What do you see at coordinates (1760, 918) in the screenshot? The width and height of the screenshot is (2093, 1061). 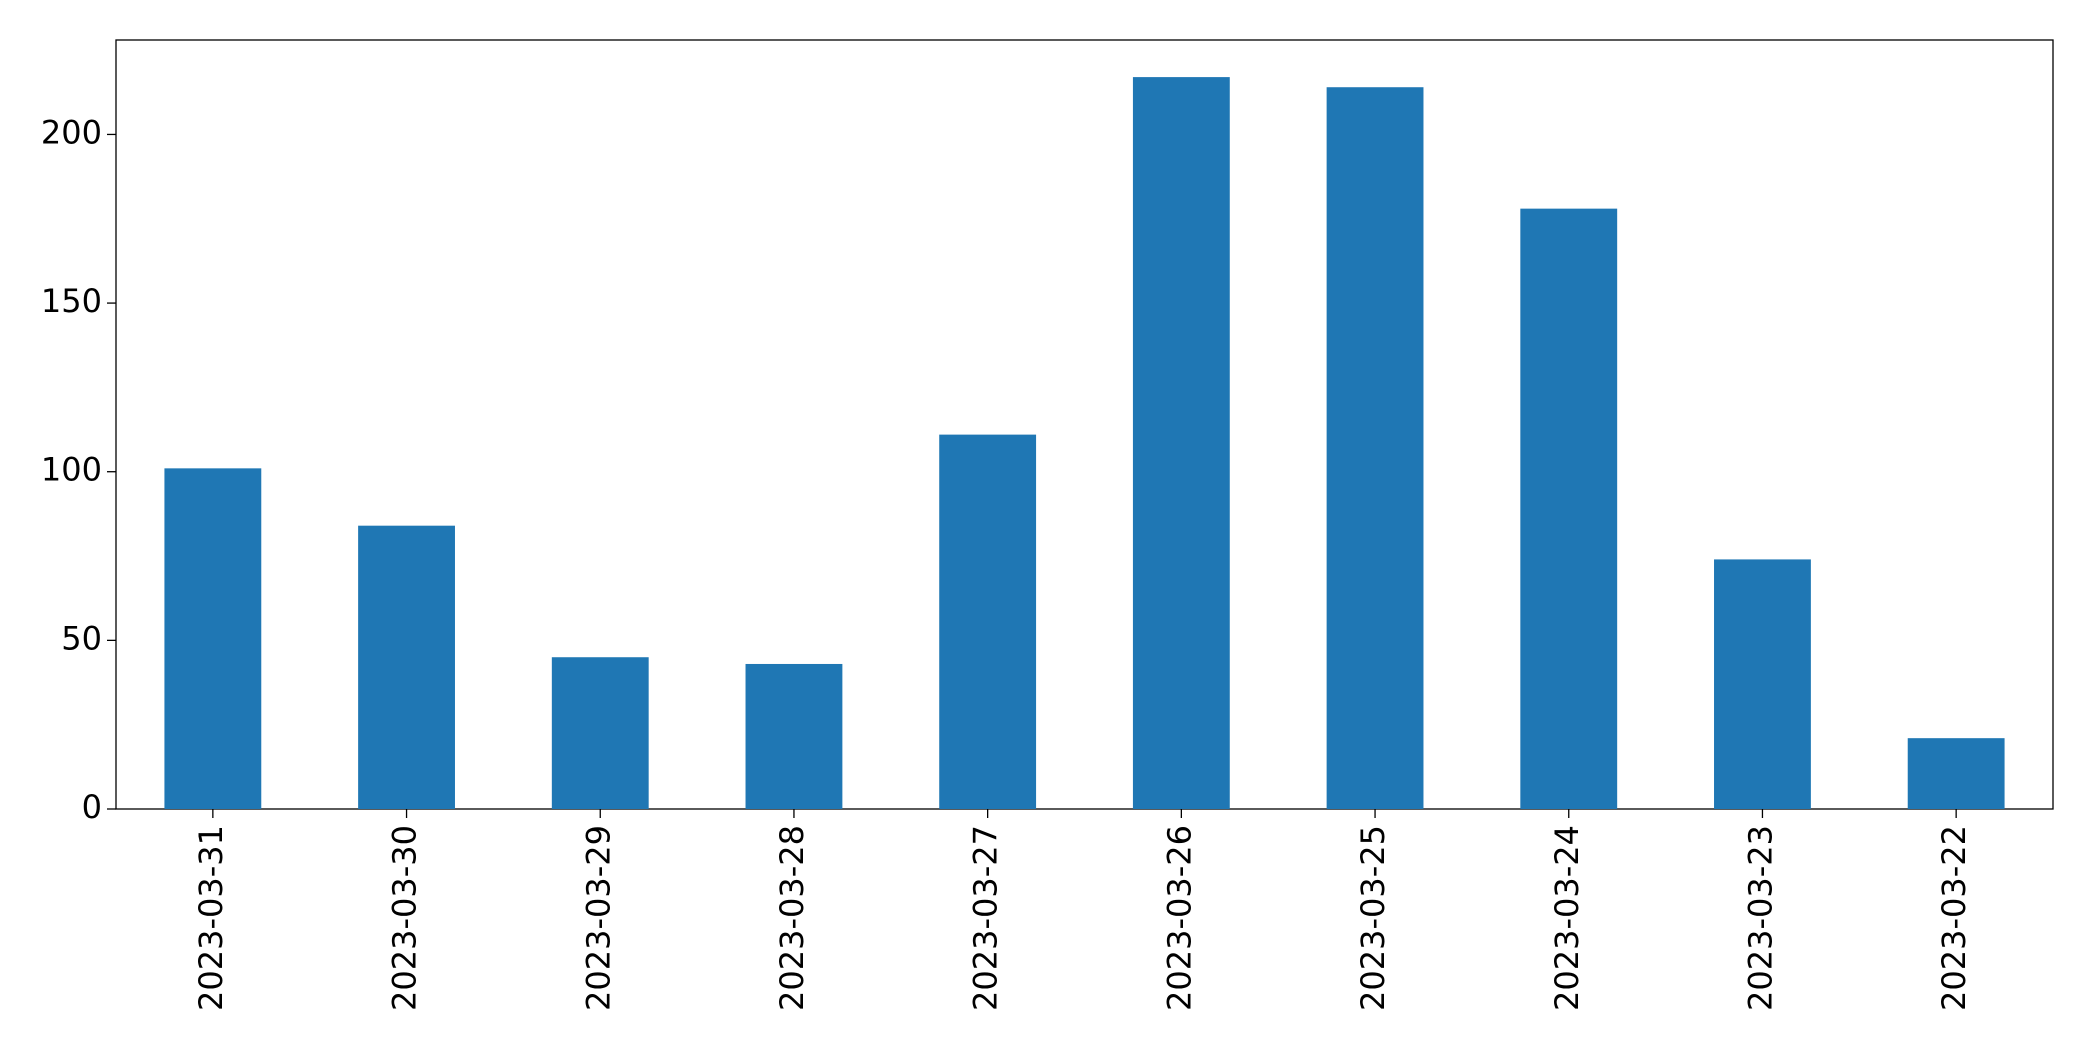 I see `x-tick-label: 2023-03-23` at bounding box center [1760, 918].